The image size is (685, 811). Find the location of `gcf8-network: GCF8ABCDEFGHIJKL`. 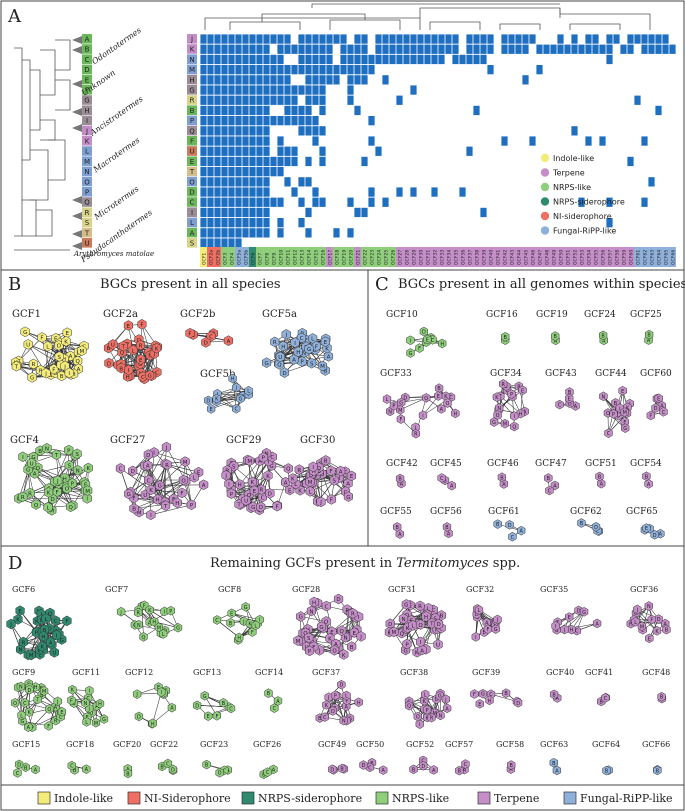

gcf8-network: GCF8ABCDEFGHIJKL is located at coordinates (238, 615).